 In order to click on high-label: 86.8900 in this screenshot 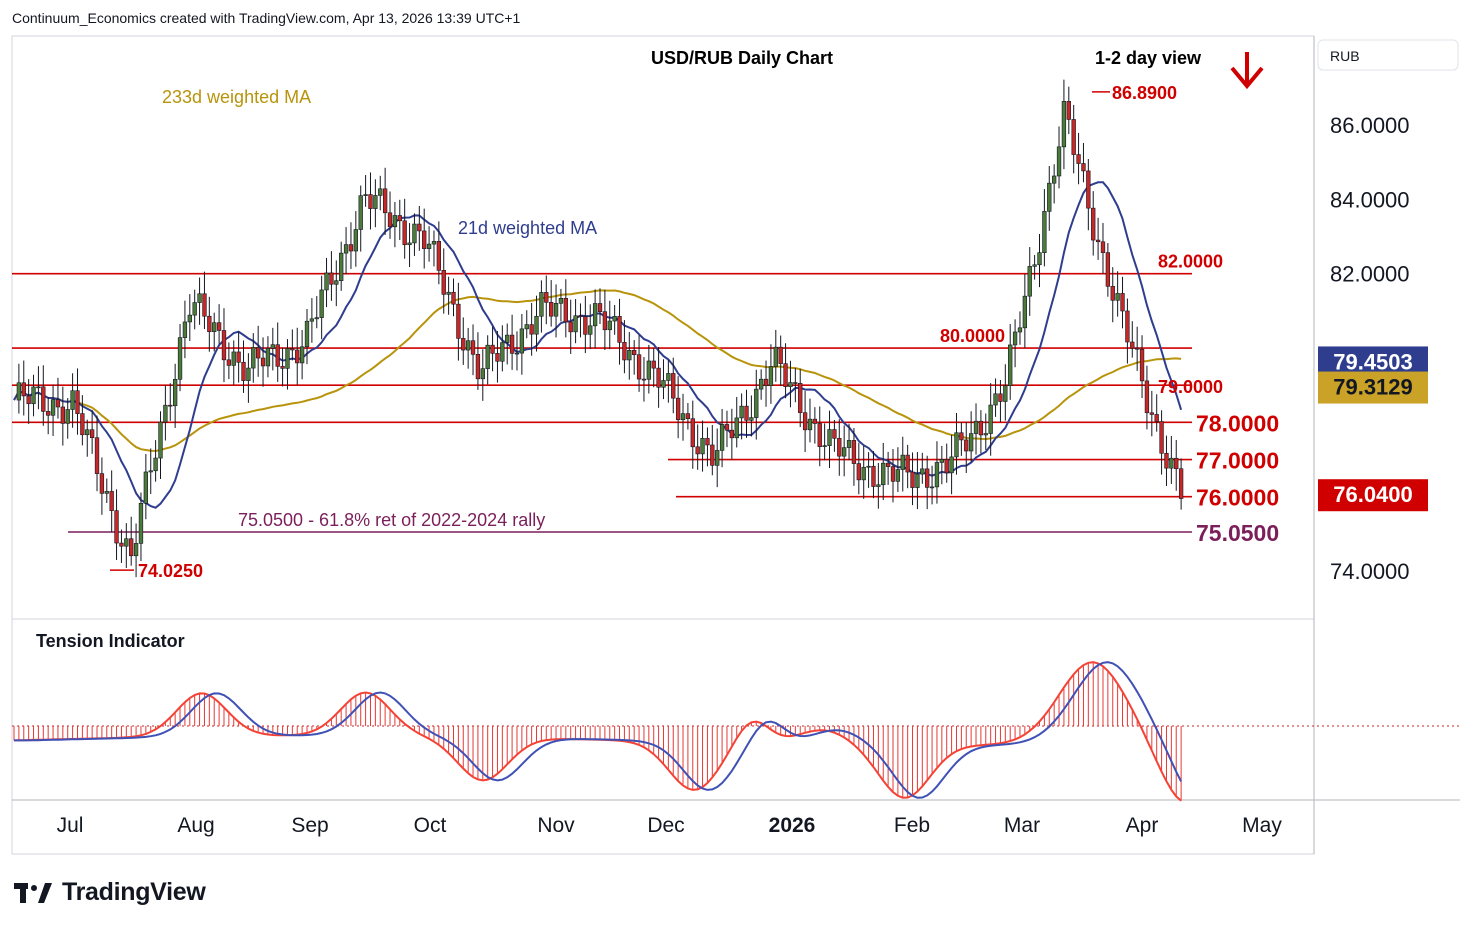, I will do `click(1144, 93)`.